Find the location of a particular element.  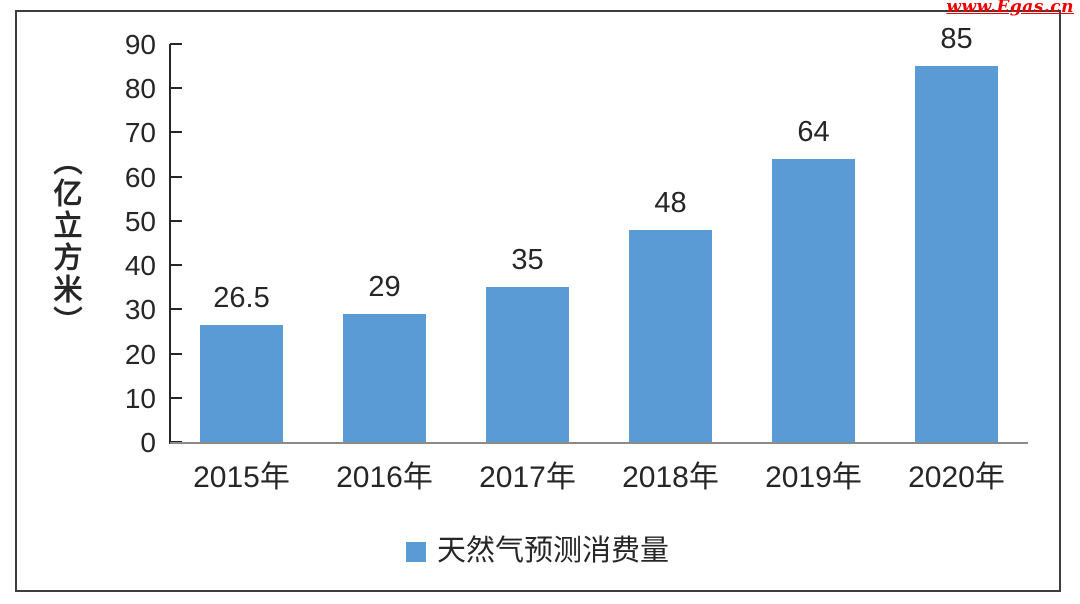

legend-marker-swatch is located at coordinates (416, 551).